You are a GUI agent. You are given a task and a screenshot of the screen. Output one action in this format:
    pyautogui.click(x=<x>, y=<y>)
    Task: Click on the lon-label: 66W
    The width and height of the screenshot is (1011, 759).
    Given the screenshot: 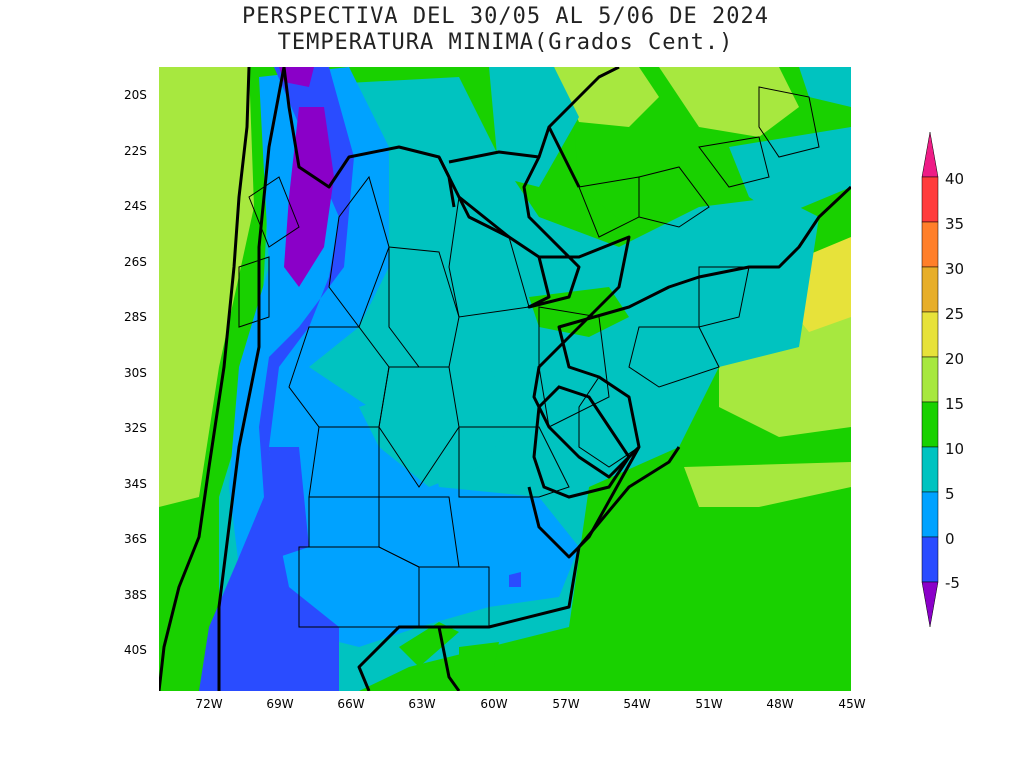 What is the action you would take?
    pyautogui.click(x=351, y=704)
    